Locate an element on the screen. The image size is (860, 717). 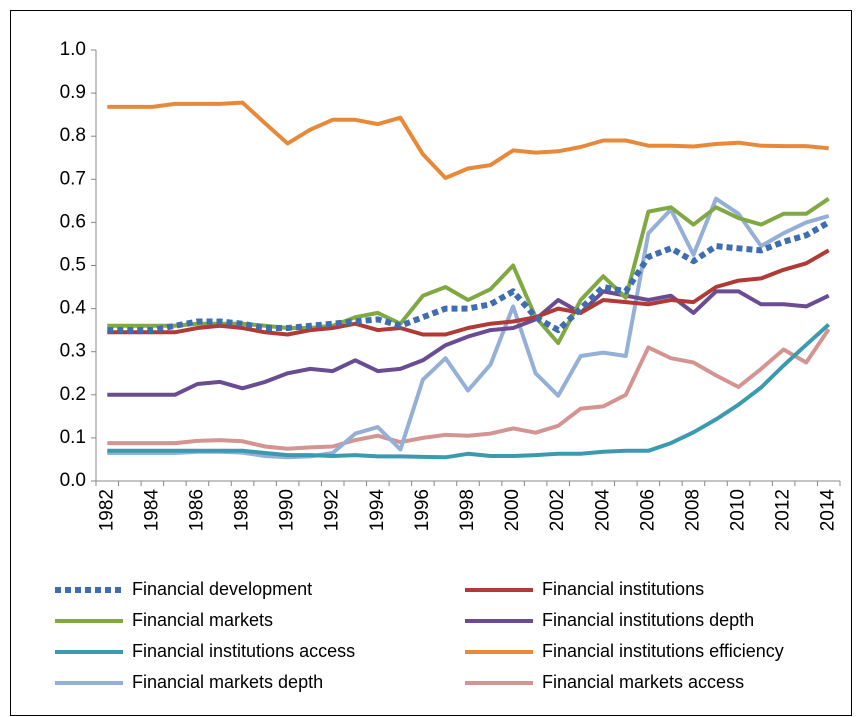
y-tick-label: 0.8 is located at coordinates (73, 135).